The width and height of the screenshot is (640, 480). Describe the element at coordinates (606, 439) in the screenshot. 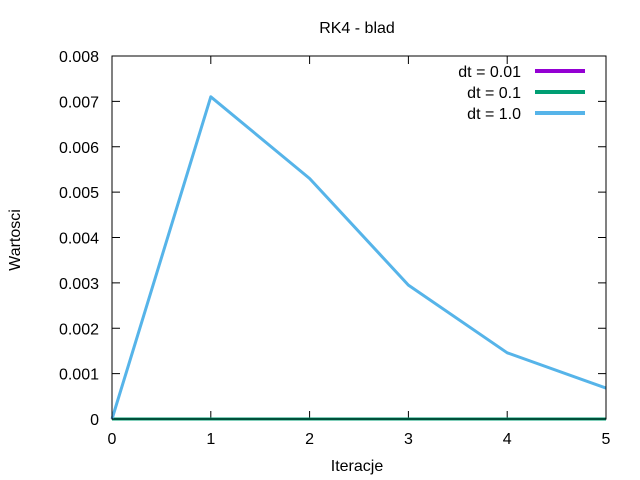

I see `x-tick-label: 5` at that location.